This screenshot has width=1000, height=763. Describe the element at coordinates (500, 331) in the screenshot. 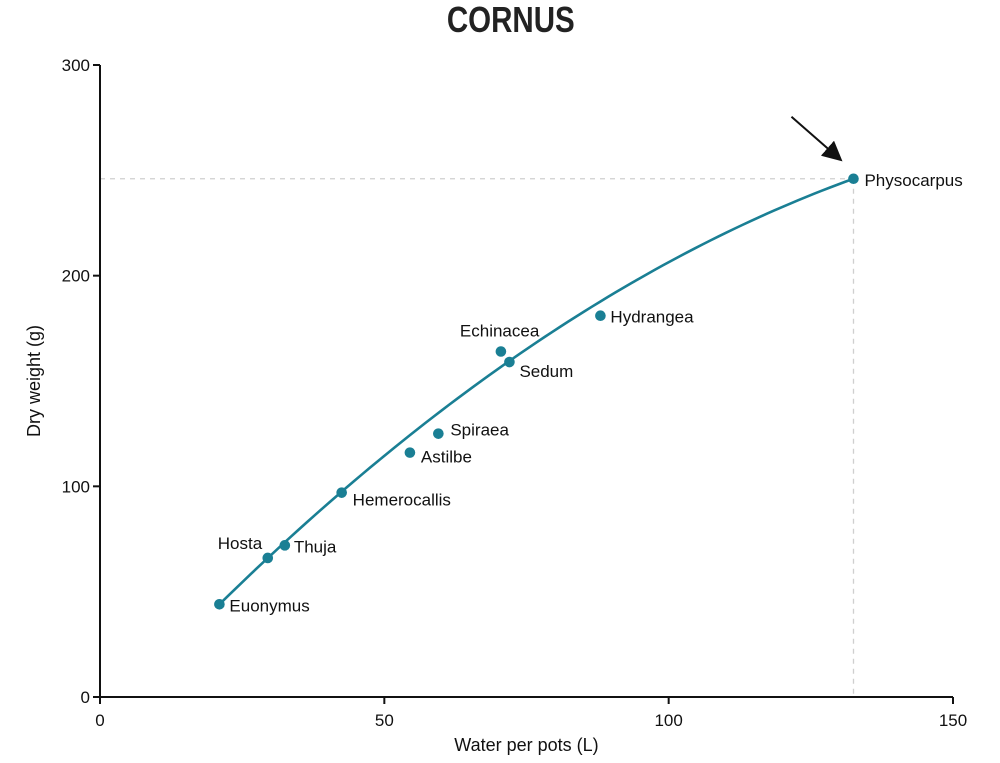

I see `point-label-echinacea: Echinacea` at that location.